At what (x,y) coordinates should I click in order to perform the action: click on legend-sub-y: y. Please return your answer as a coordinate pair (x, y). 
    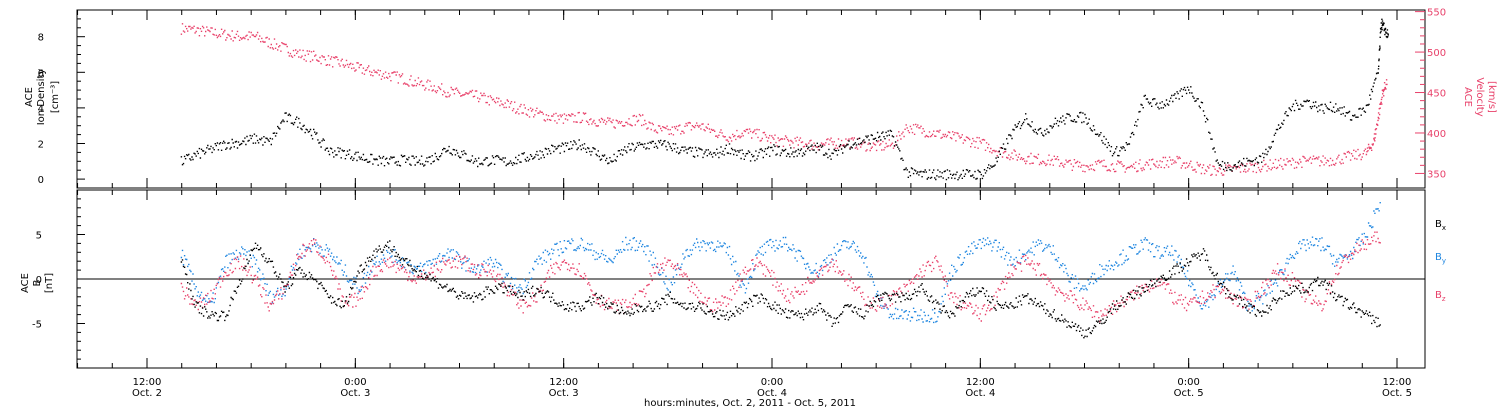
    Looking at the image, I should click on (1444, 261).